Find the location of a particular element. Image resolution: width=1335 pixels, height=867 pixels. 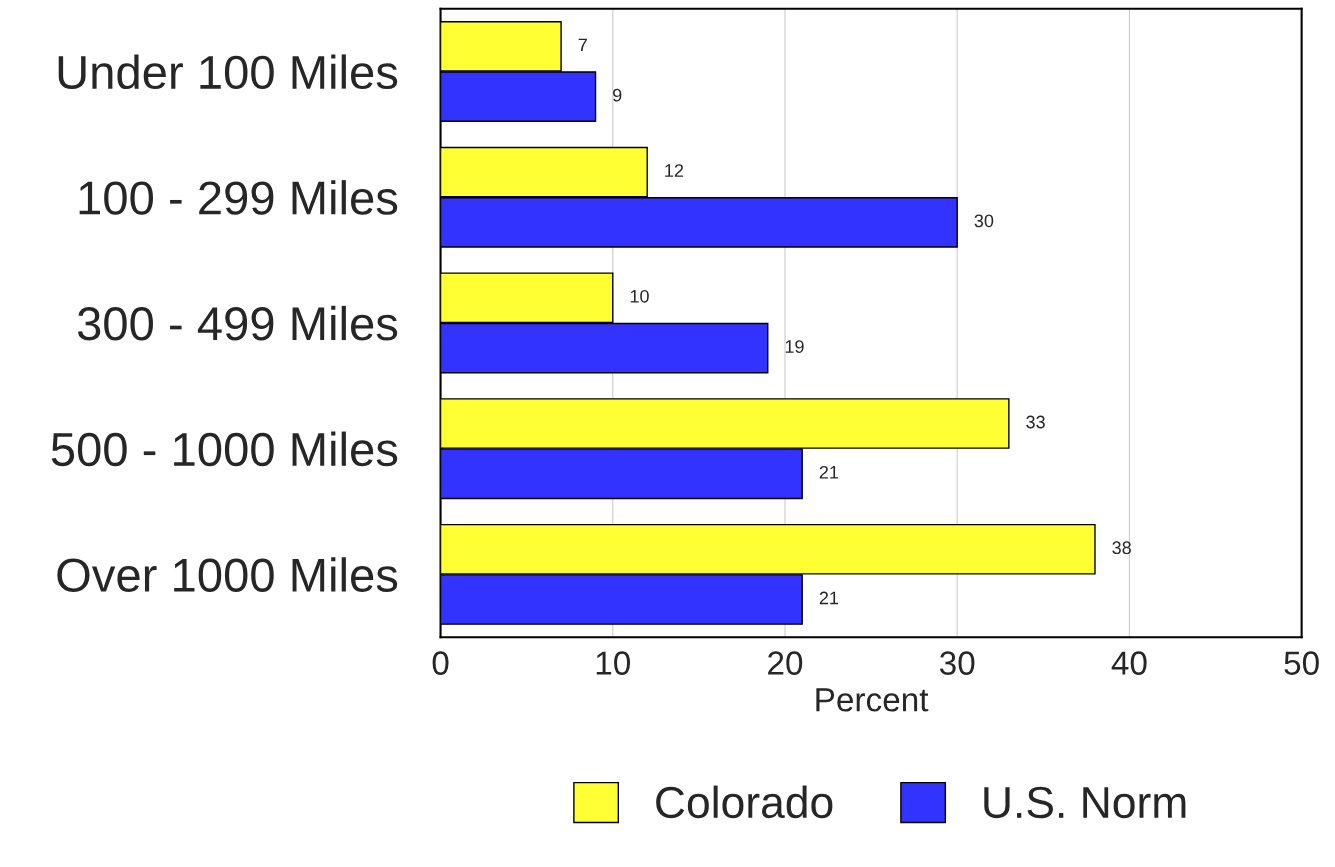

data-label: 30 is located at coordinates (984, 221).